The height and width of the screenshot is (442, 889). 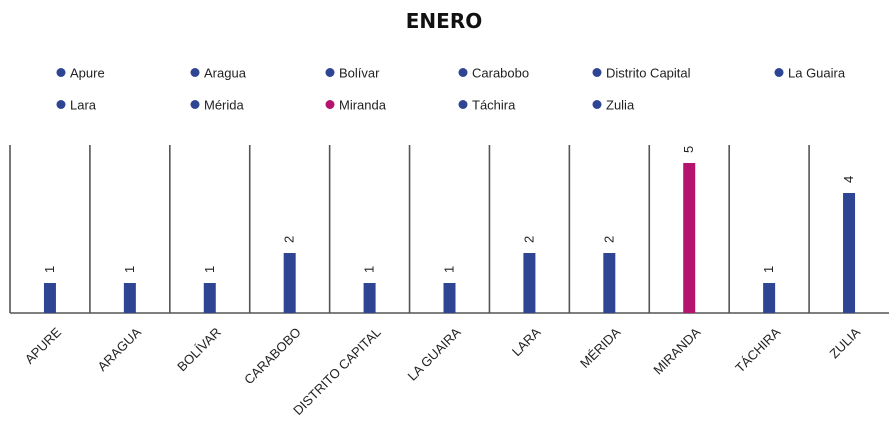 What do you see at coordinates (449, 269) in the screenshot?
I see `data-label-la-guaira: 1` at bounding box center [449, 269].